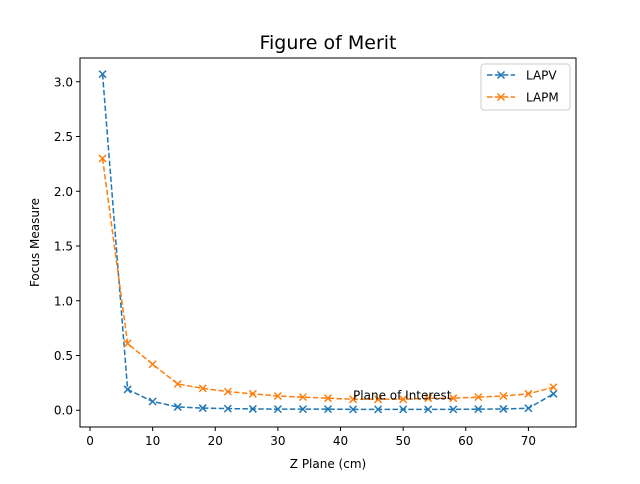  I want to click on legend-marker-lapm, so click(501, 97).